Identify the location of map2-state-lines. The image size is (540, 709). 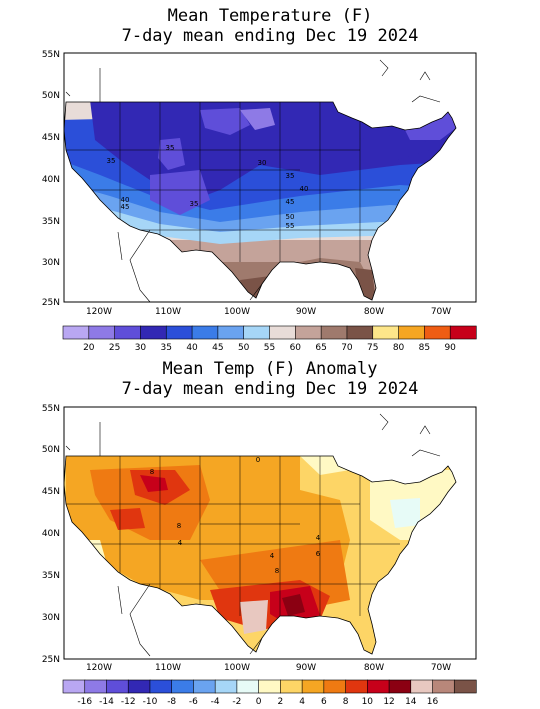
(232, 536).